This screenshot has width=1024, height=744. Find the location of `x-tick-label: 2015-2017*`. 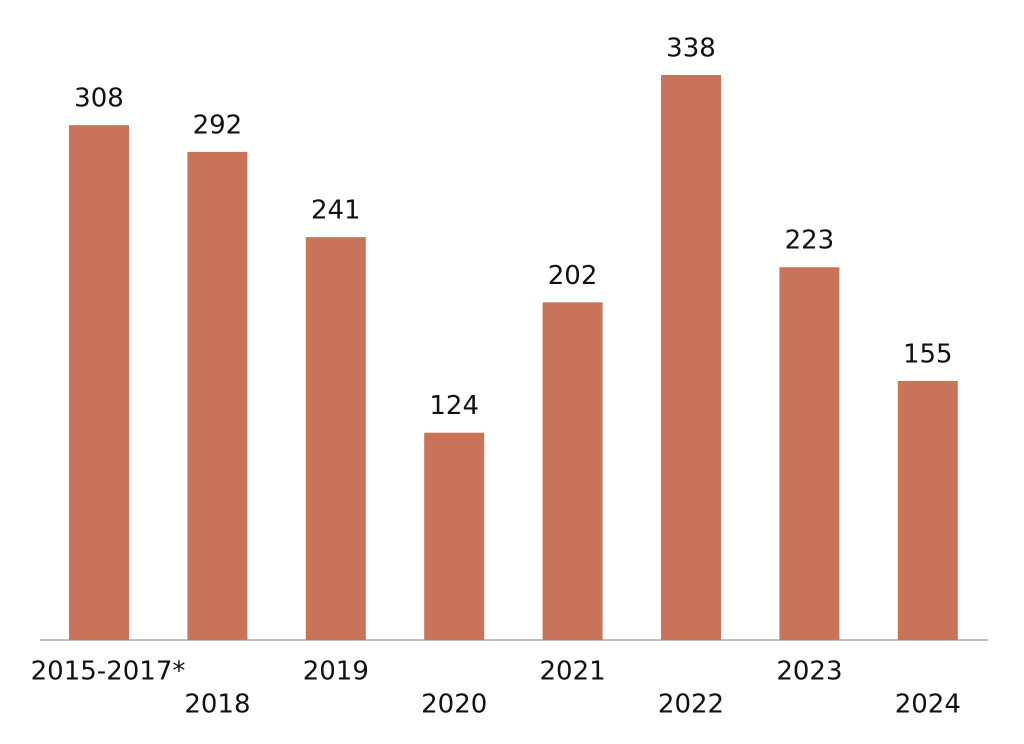

x-tick-label: 2015-2017* is located at coordinates (108, 672).